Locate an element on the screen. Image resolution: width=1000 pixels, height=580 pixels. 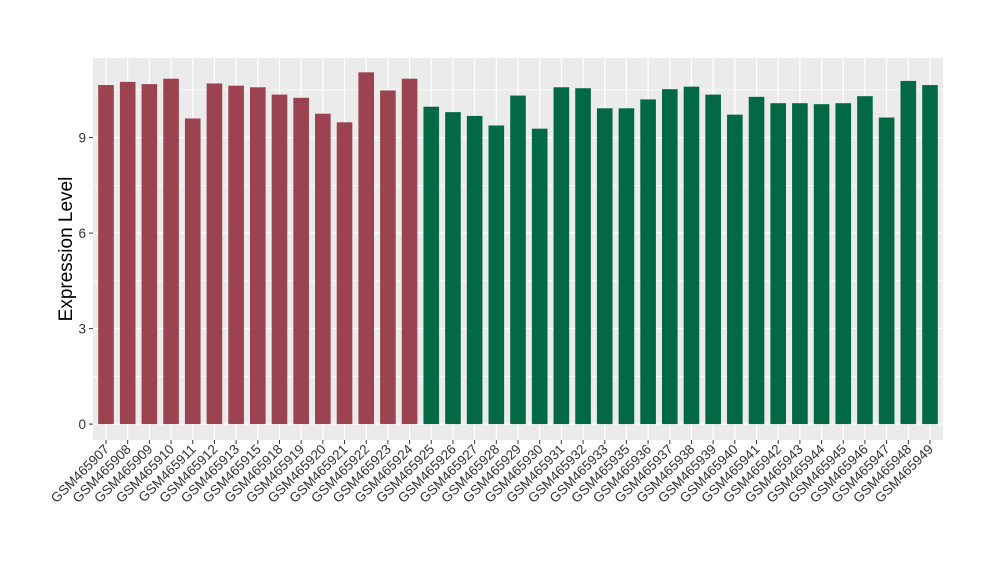
bar-GSM465943 is located at coordinates (800, 264).